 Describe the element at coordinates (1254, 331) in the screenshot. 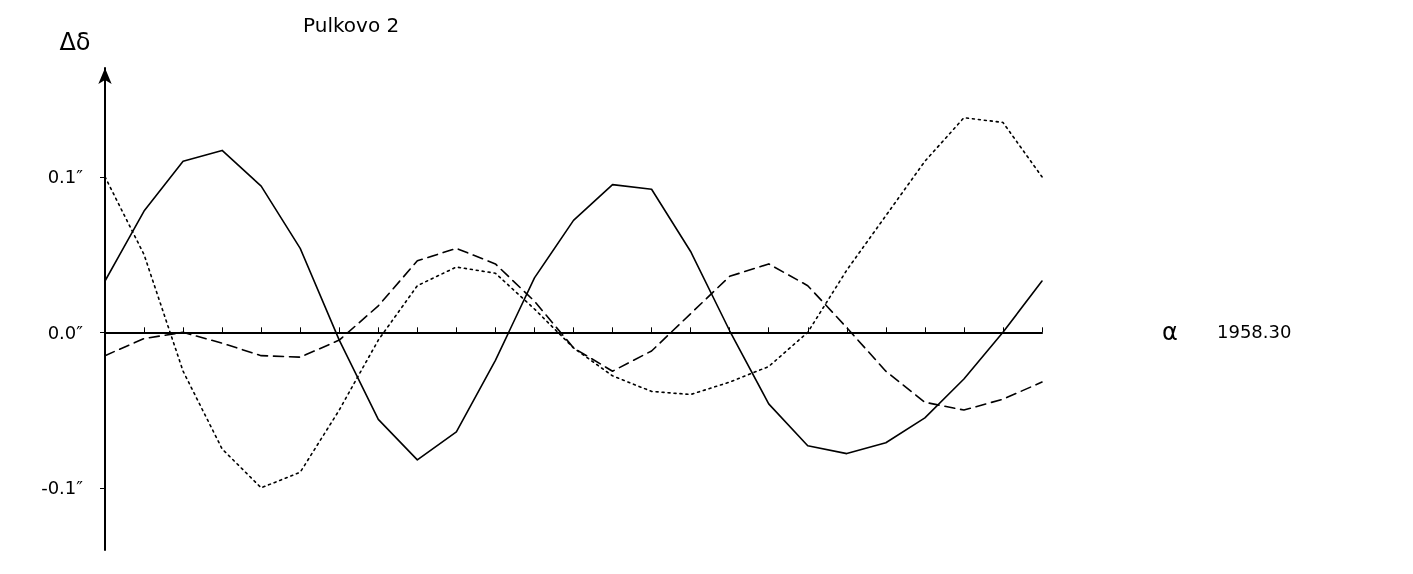

I see `text: 1958.30` at that location.